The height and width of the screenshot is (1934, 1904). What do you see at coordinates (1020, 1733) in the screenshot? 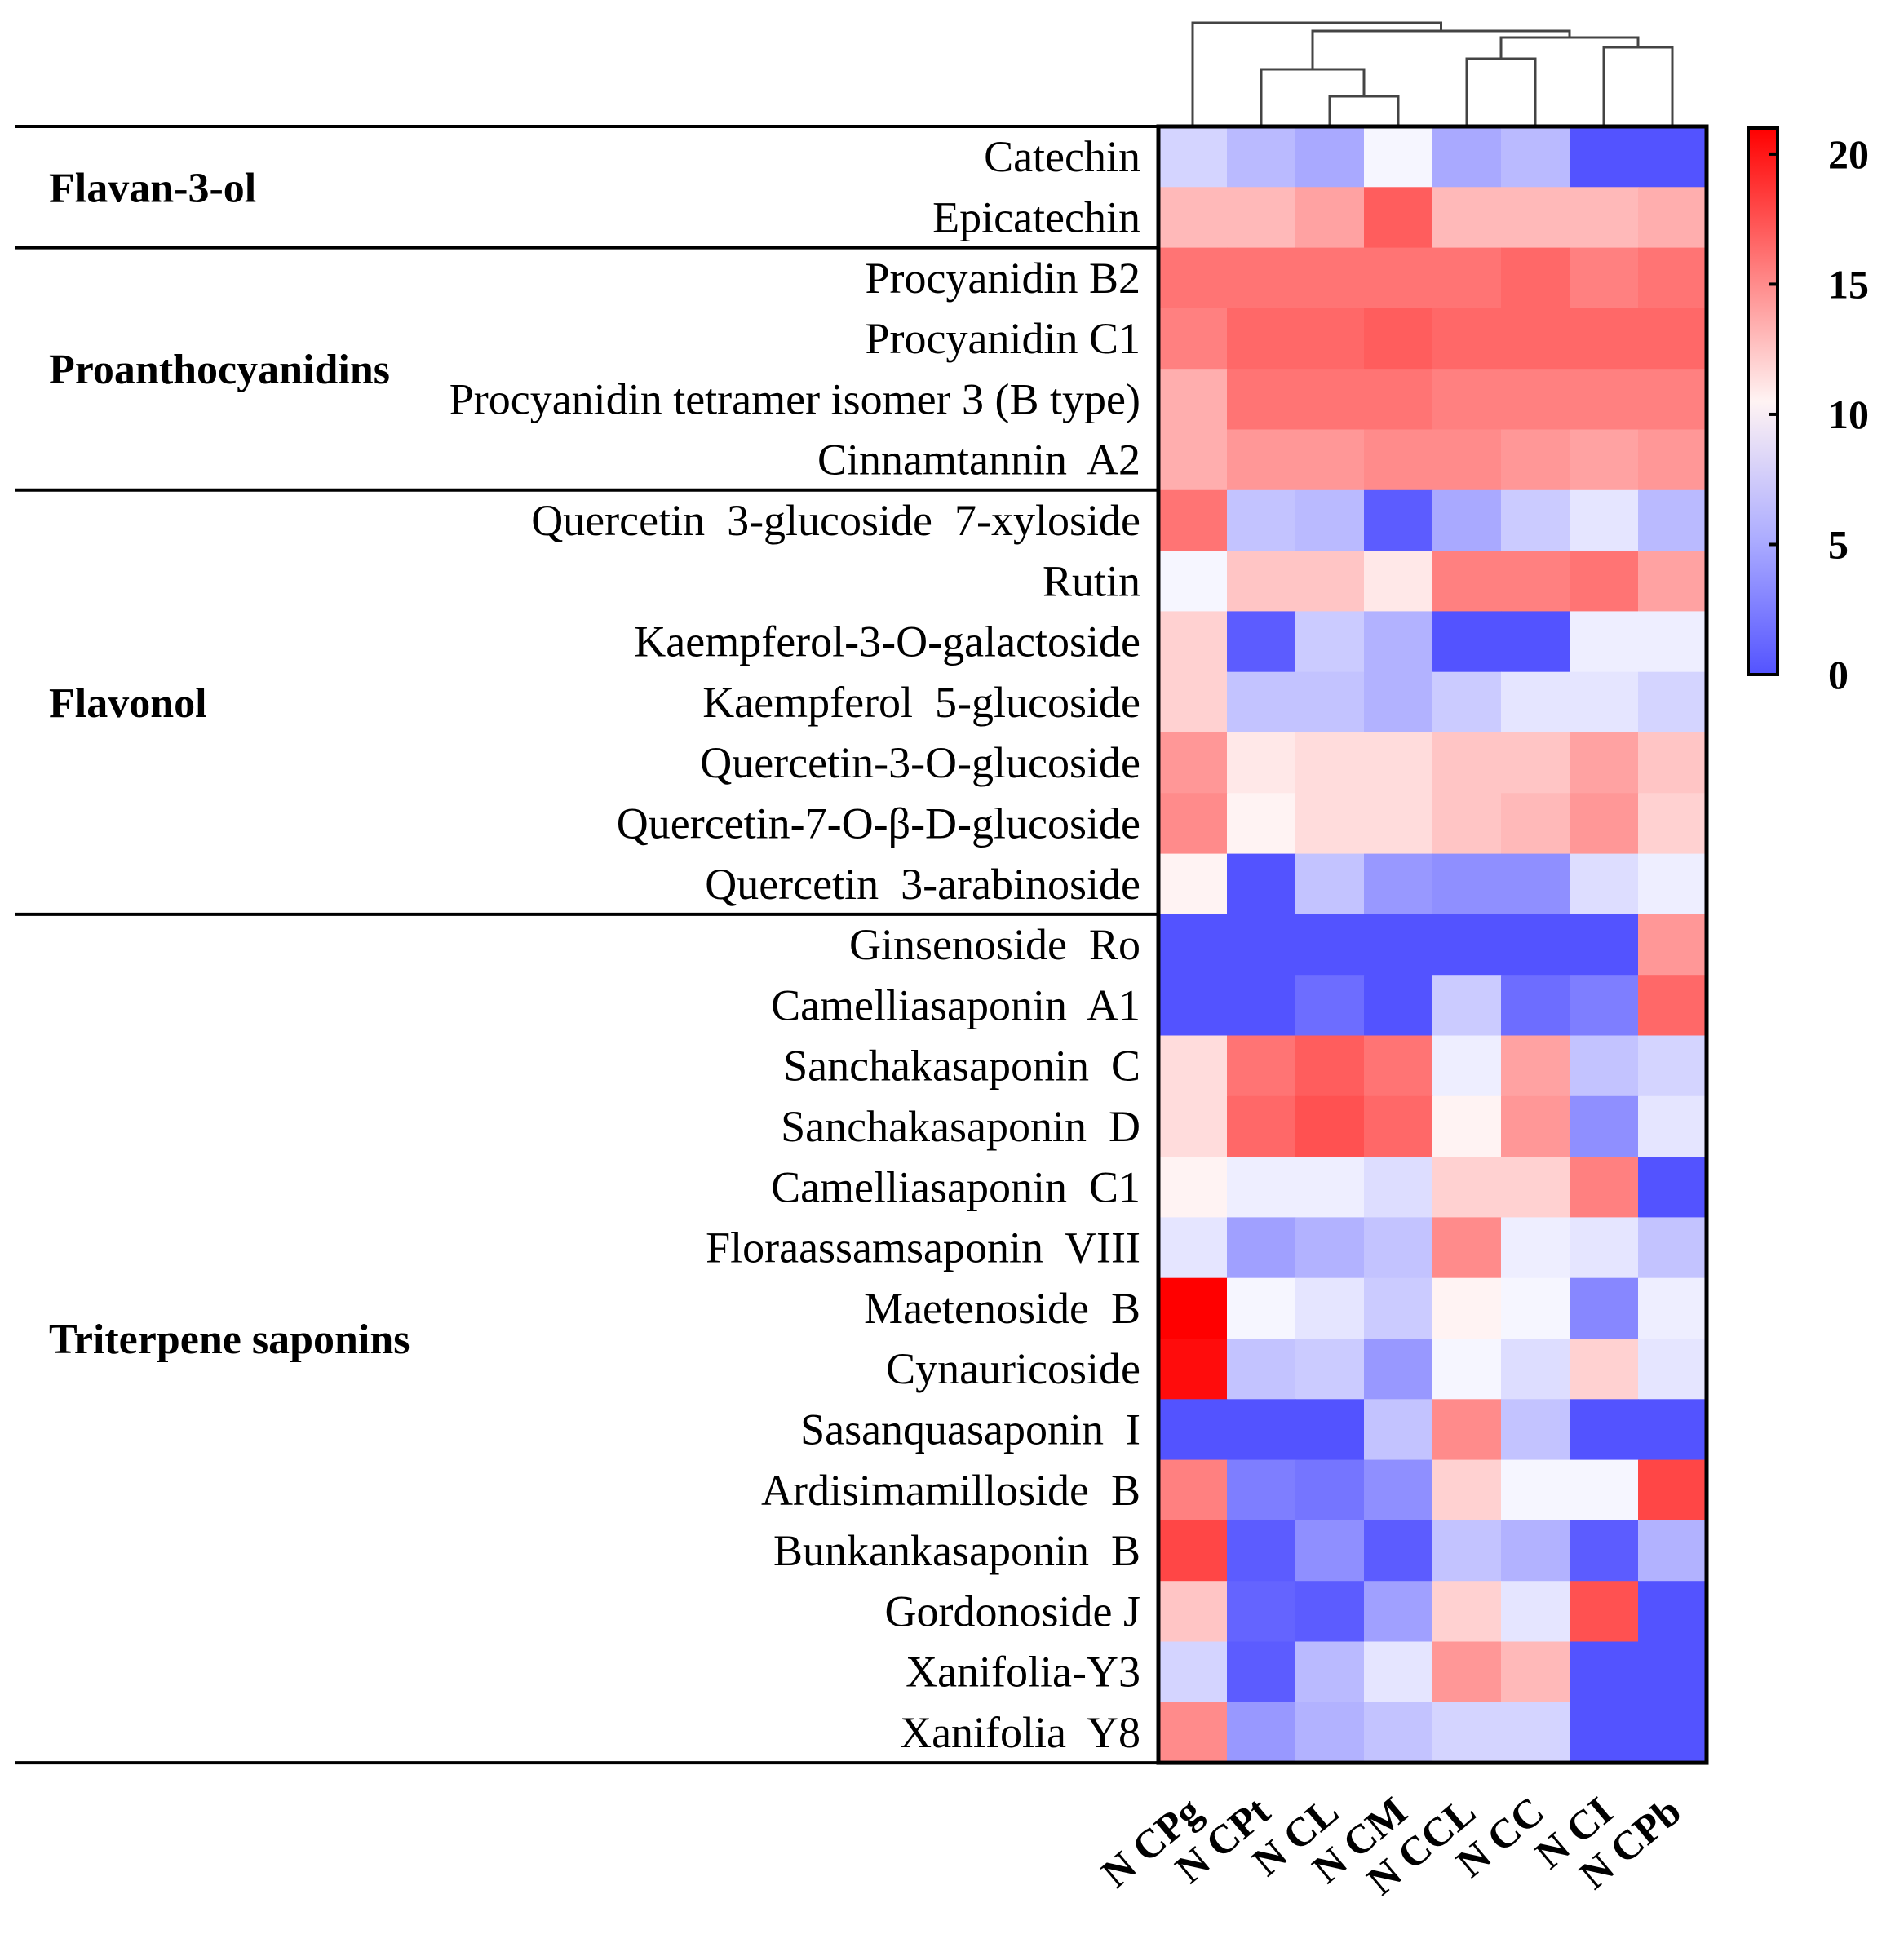
I see `row-label: Xanifolia Y8` at bounding box center [1020, 1733].